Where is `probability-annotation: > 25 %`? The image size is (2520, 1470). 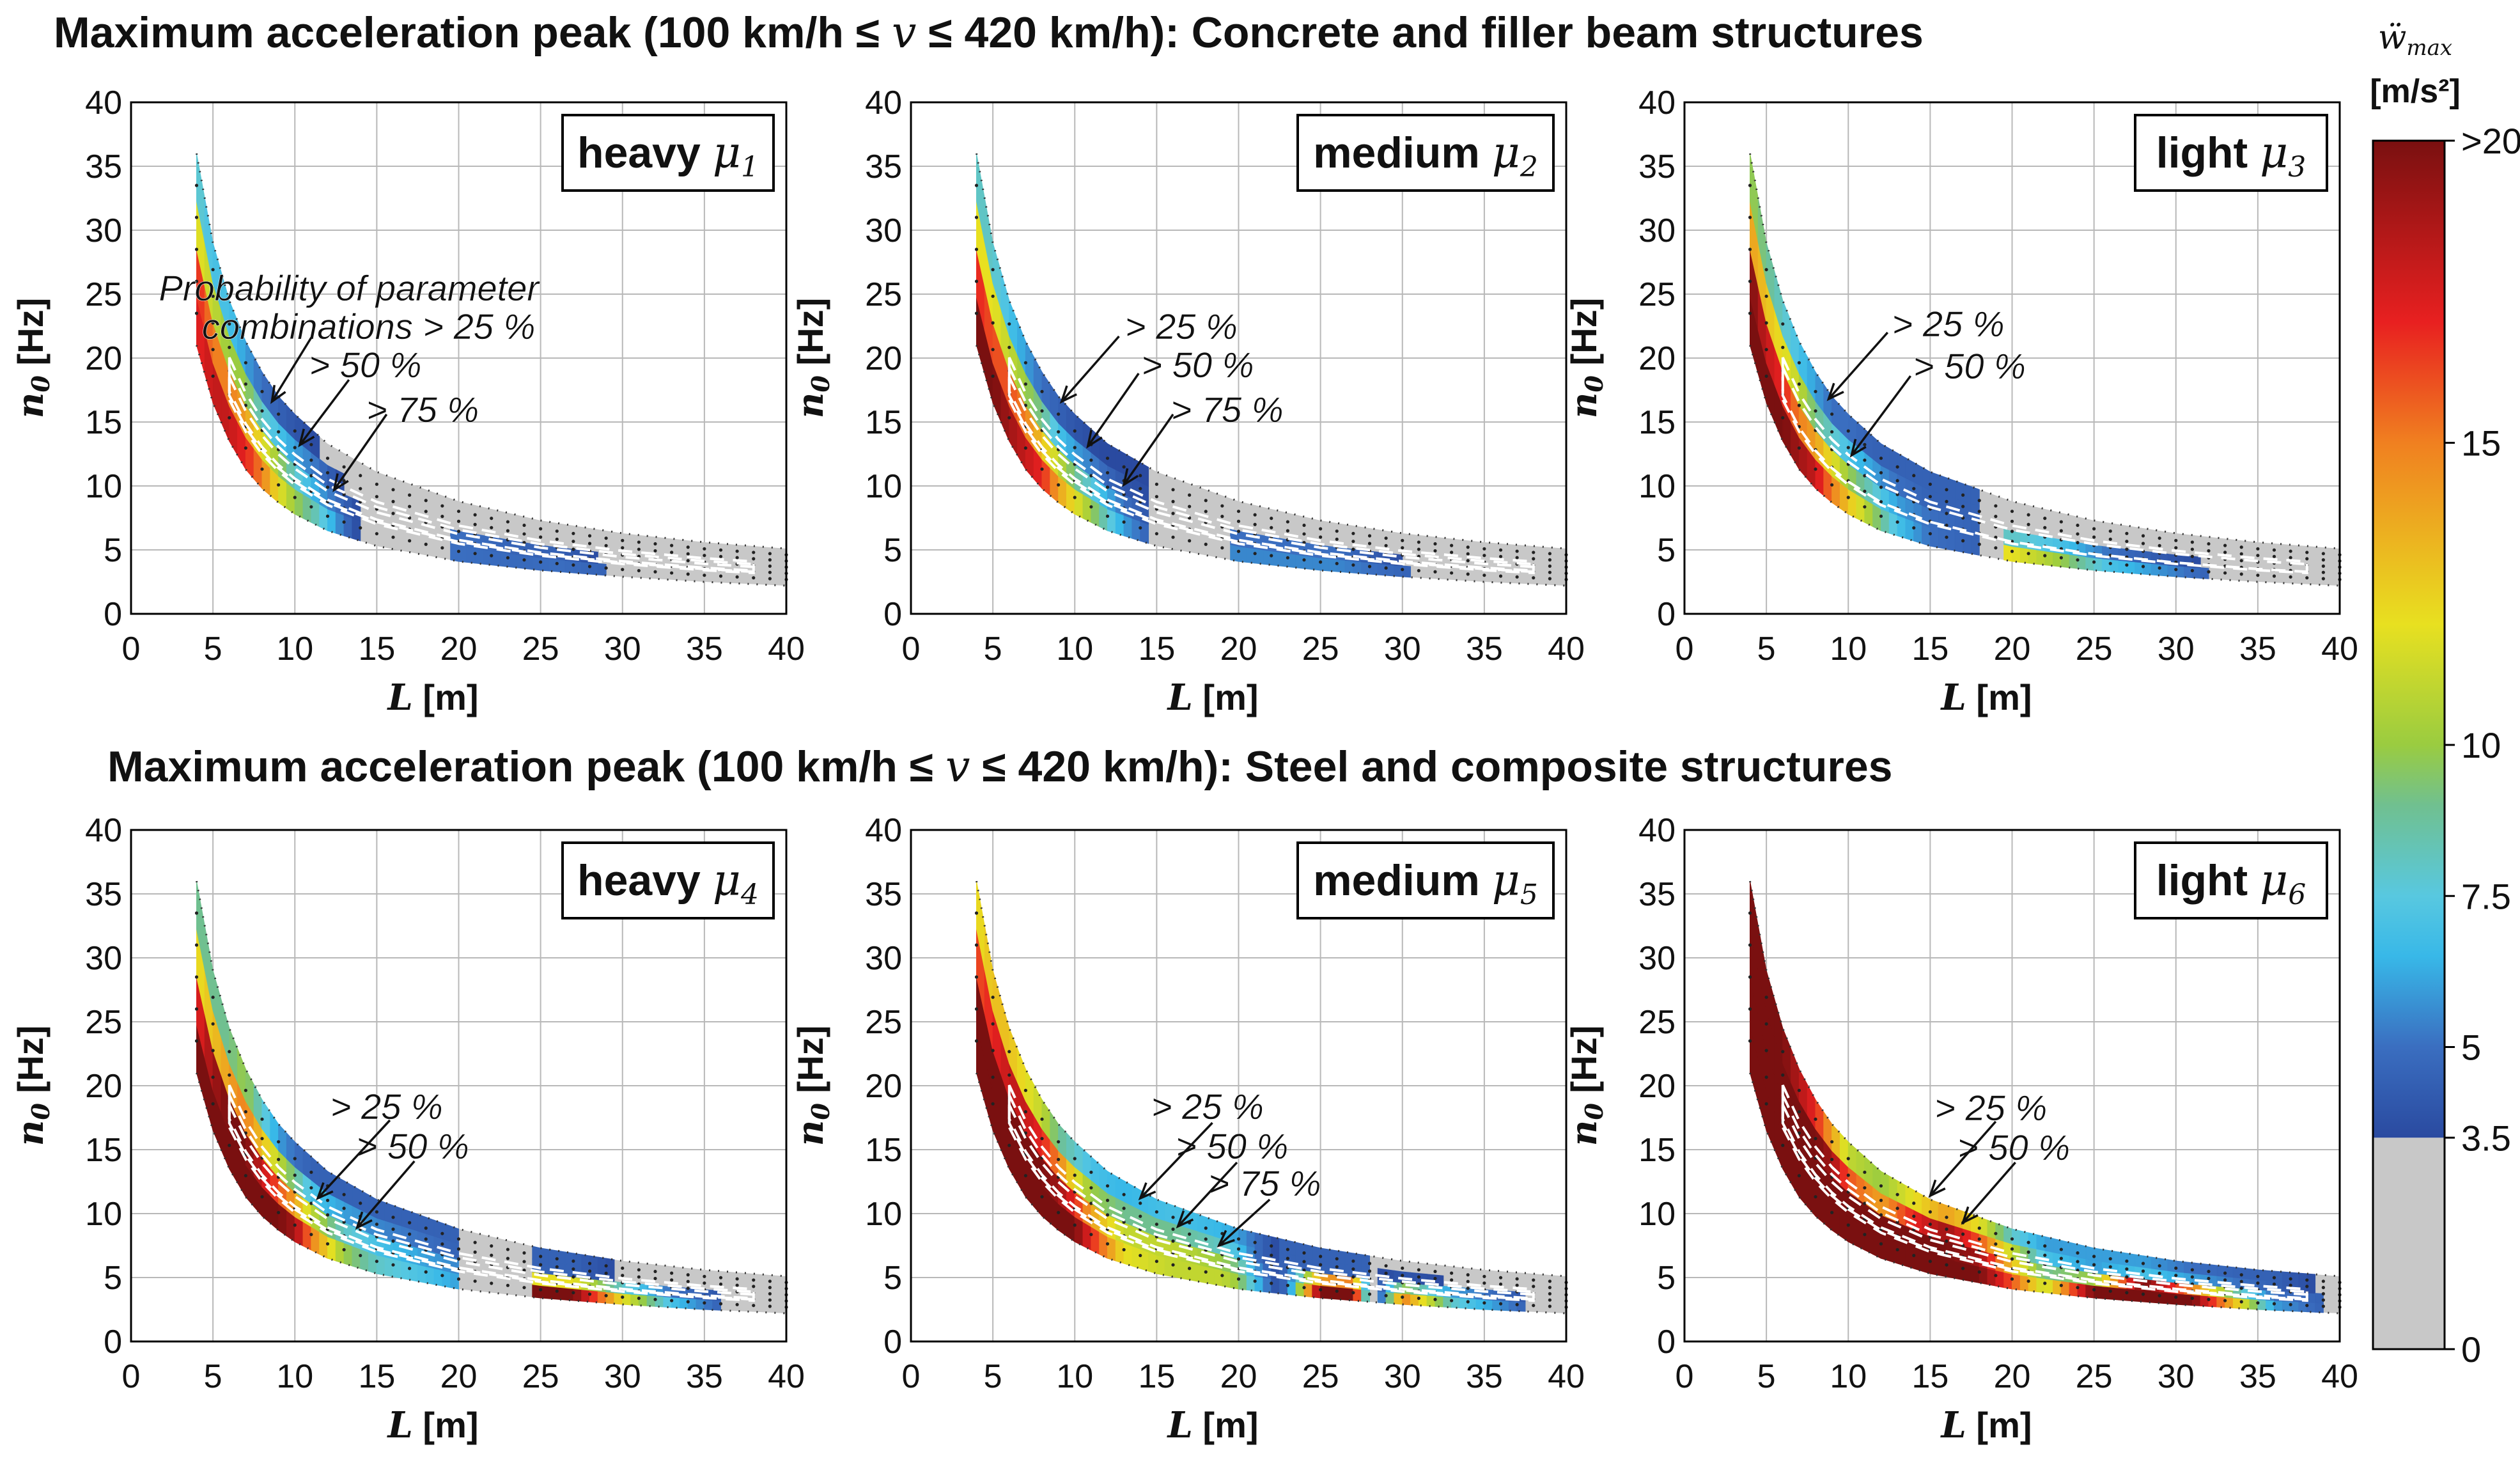 probability-annotation: > 25 % is located at coordinates (1207, 1106).